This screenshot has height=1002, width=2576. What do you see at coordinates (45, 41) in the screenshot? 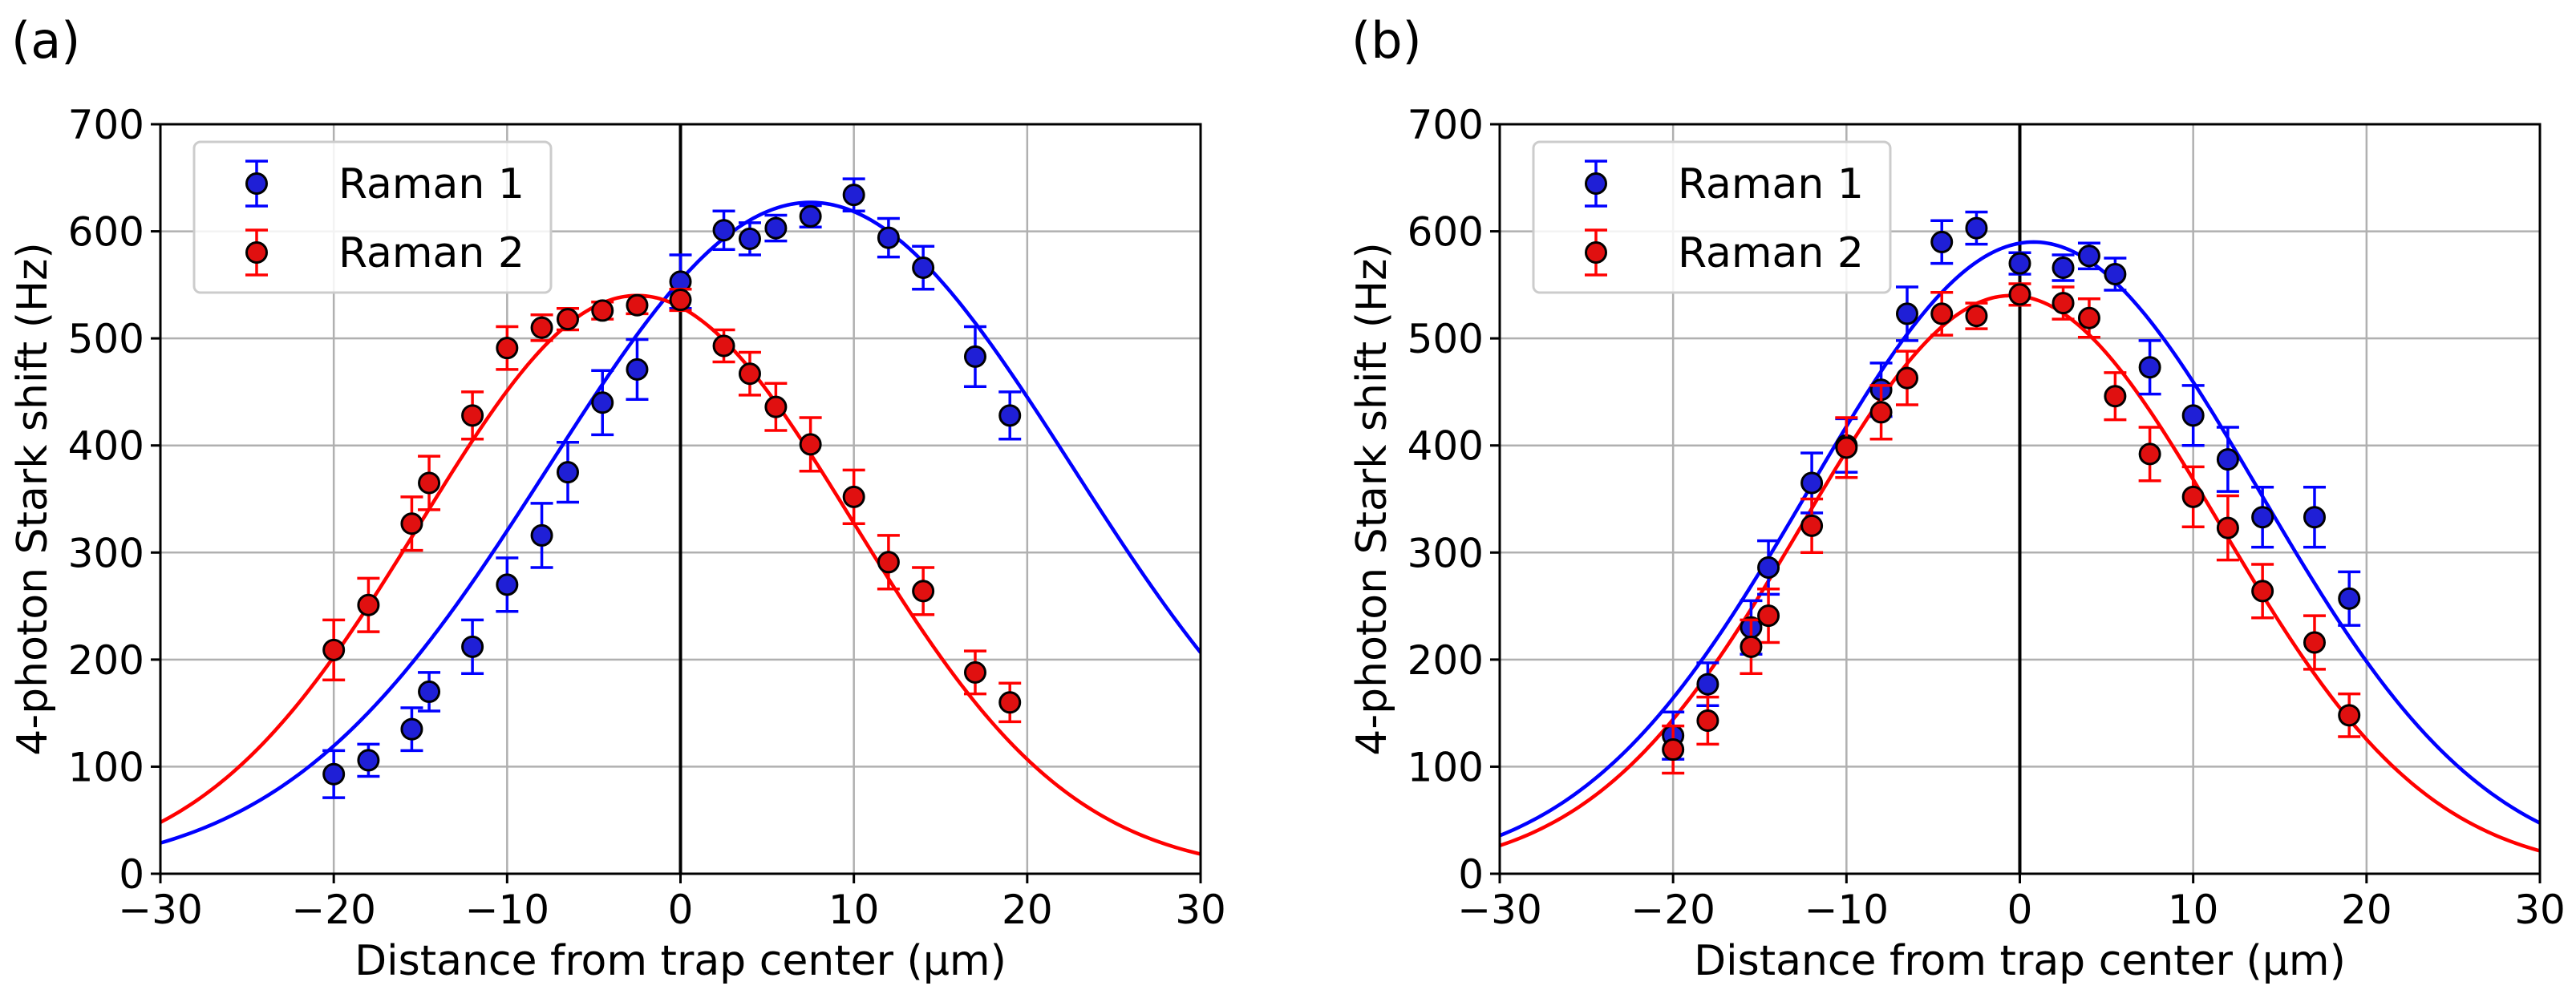
I see `panel-label: (a)` at bounding box center [45, 41].